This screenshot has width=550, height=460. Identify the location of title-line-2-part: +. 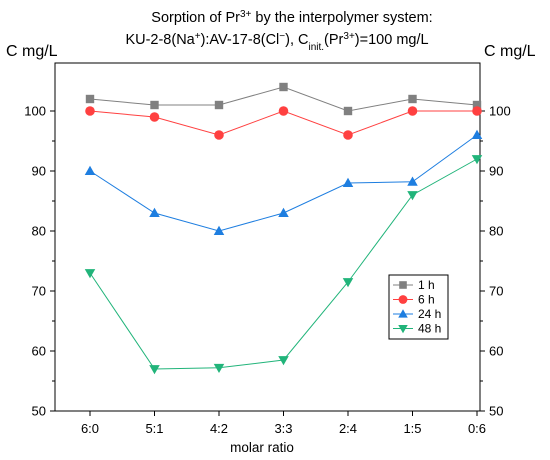
(198, 36).